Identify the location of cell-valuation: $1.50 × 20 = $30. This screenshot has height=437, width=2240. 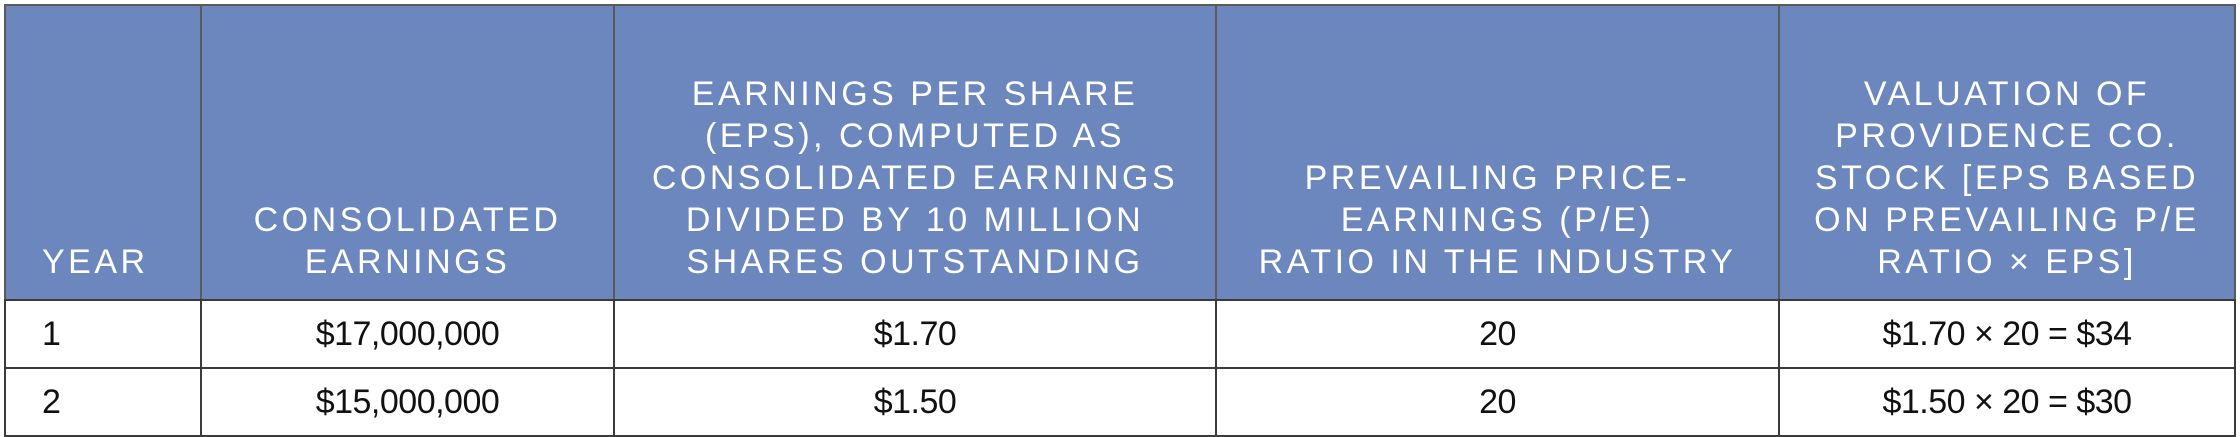
(2007, 402).